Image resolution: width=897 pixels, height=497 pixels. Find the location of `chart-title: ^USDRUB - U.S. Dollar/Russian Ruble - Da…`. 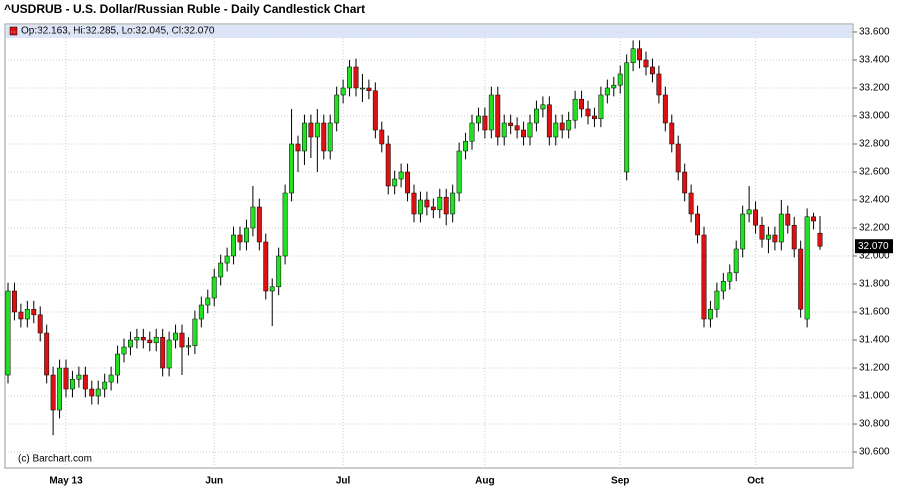

chart-title: ^USDRUB - U.S. Dollar/Russian Ruble - Da… is located at coordinates (184, 9).